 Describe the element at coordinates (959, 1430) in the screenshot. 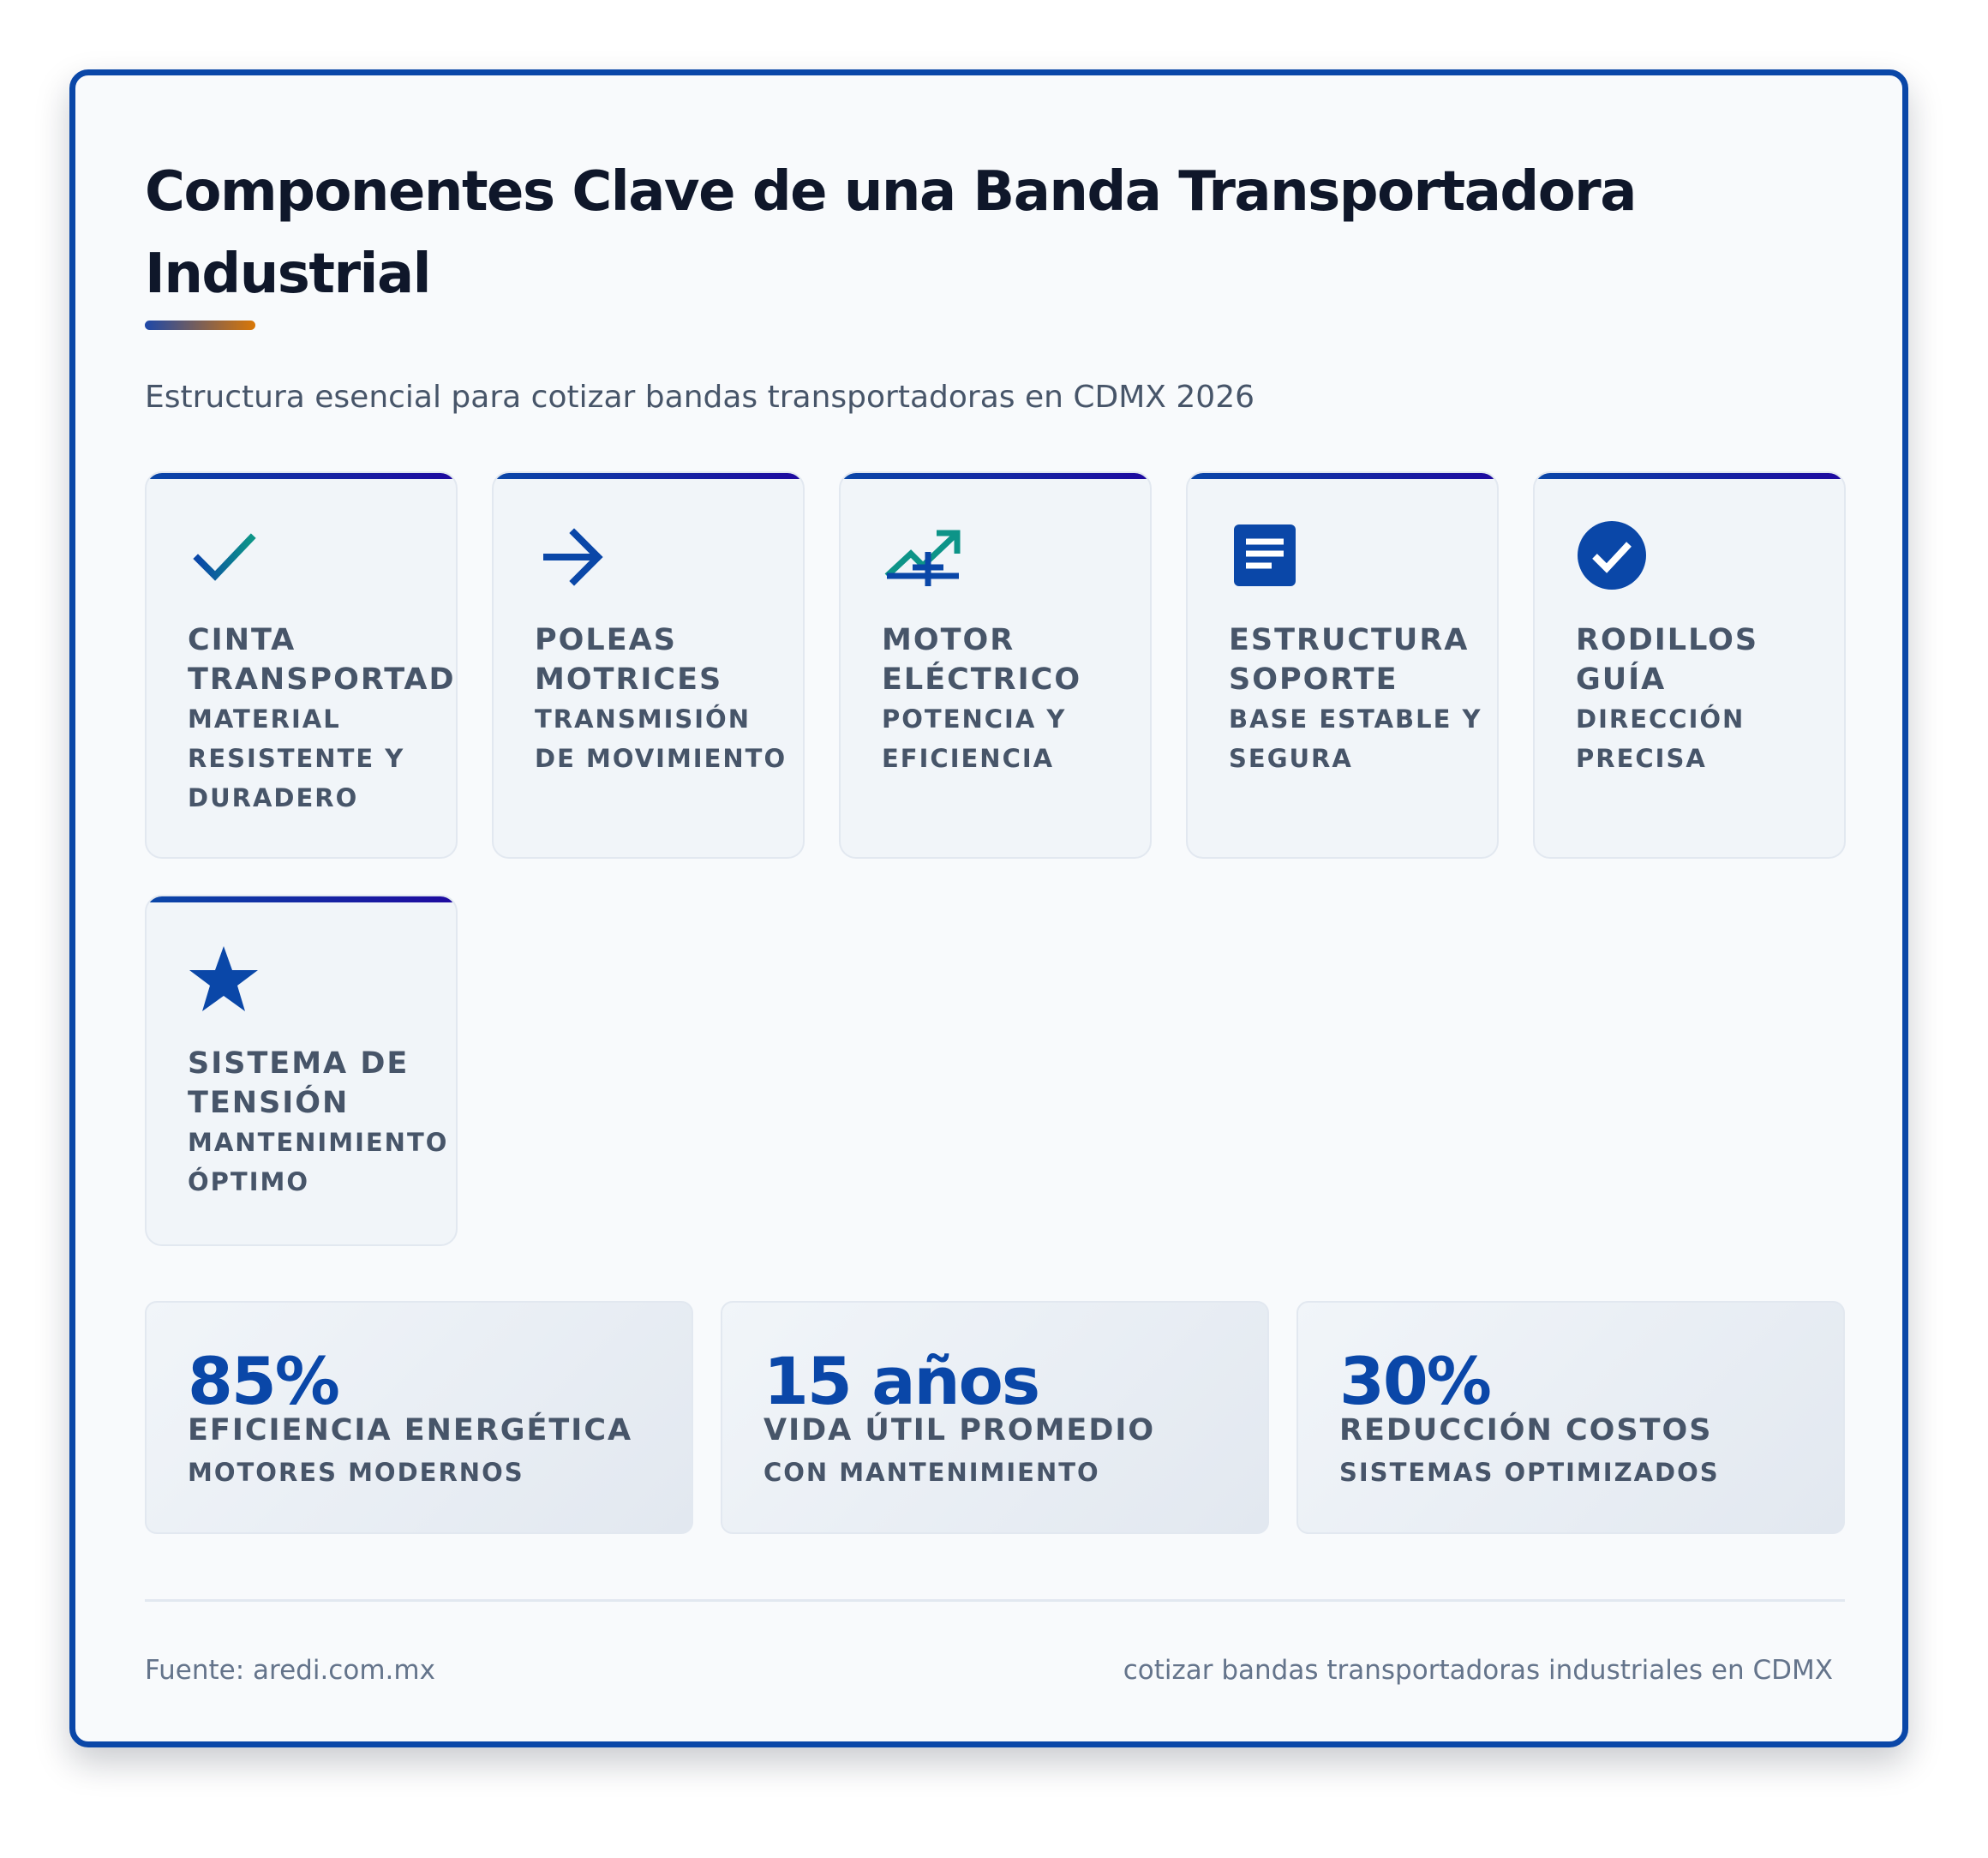

I see `stat-label: Vida Útil Promedio` at that location.